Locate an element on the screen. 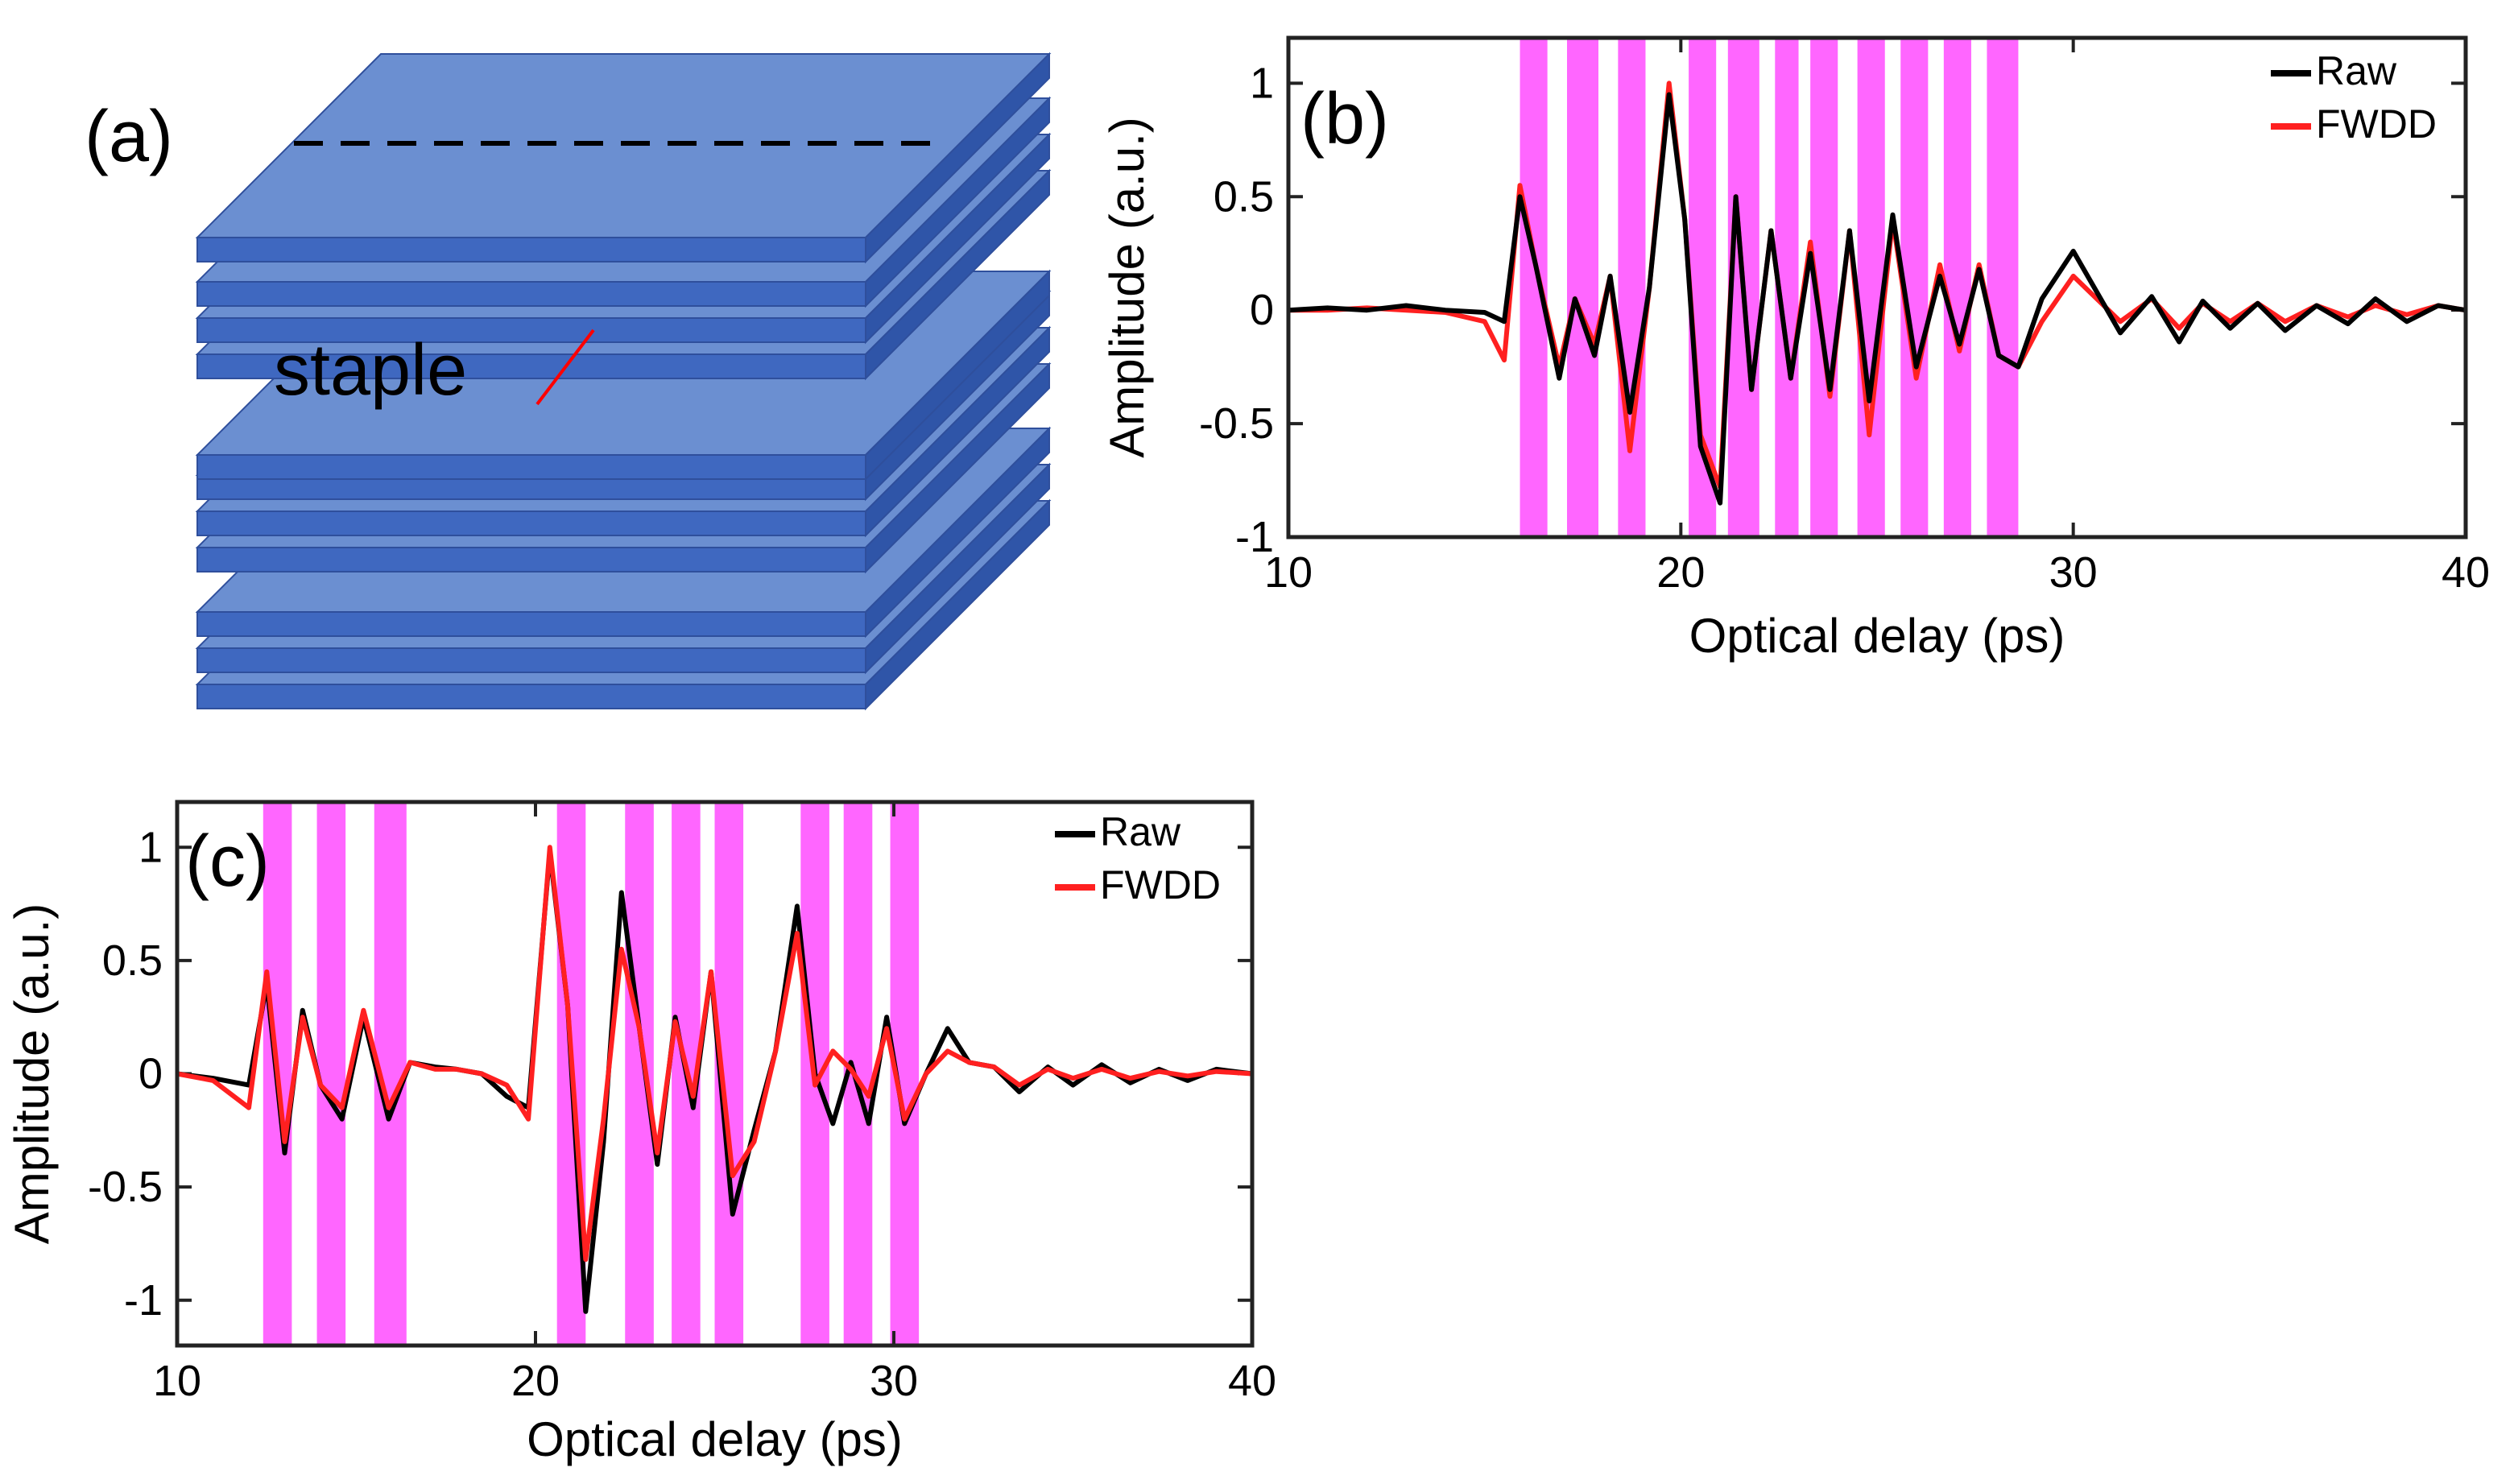 The height and width of the screenshot is (1484, 2514). panel-c-label: (c) is located at coordinates (227, 862).